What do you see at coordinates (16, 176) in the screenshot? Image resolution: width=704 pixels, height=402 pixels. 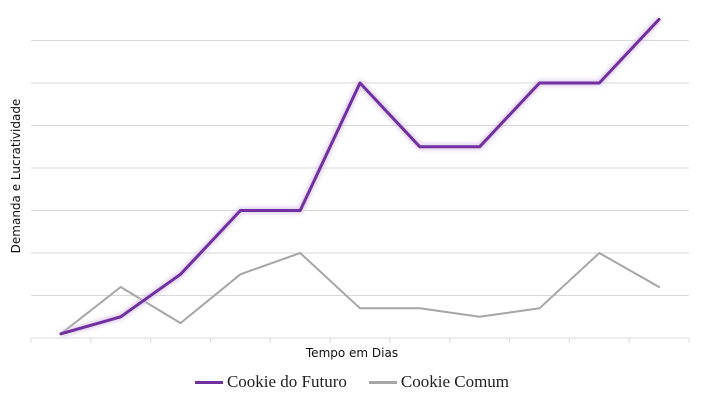 I see `y-axis-label: Demanda e Lucratividade` at bounding box center [16, 176].